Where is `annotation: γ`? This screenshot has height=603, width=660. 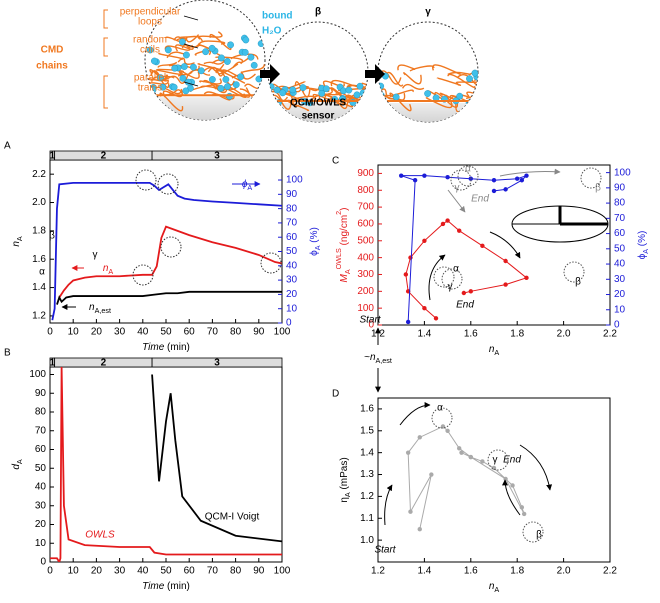 annotation: γ is located at coordinates (450, 287).